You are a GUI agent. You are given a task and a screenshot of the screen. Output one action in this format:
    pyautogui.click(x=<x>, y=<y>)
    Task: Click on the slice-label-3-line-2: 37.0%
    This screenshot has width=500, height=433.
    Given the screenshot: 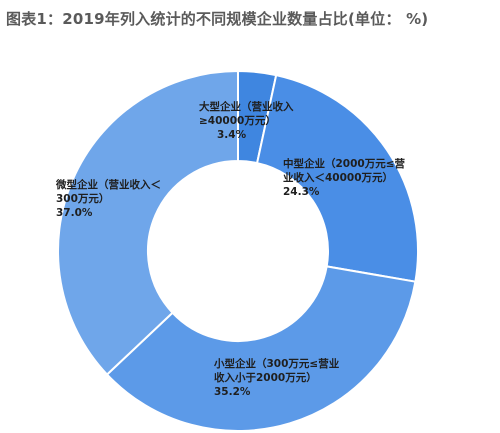 What is the action you would take?
    pyautogui.click(x=74, y=213)
    